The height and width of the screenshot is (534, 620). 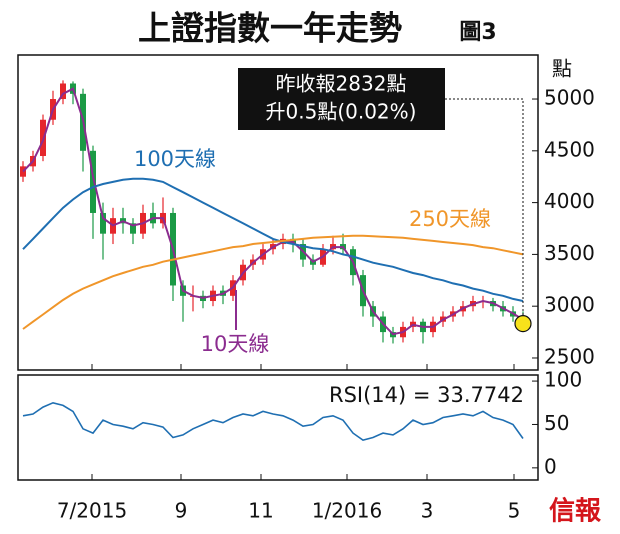 I want to click on x-tick-label: 1/2016, so click(x=347, y=511).